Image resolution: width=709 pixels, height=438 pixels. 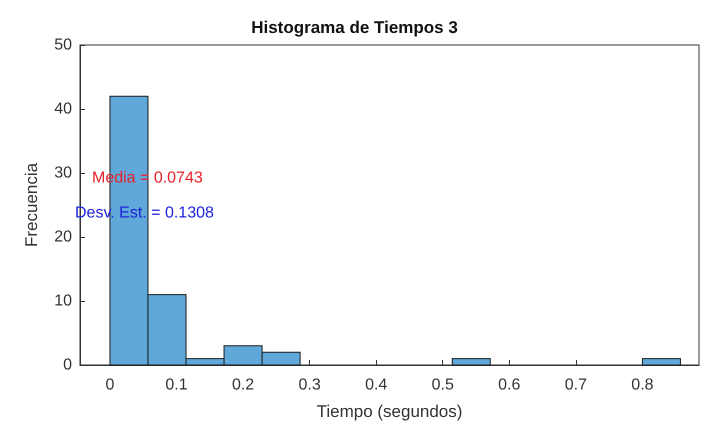 What do you see at coordinates (63, 301) in the screenshot?
I see `y-tick-label: 10` at bounding box center [63, 301].